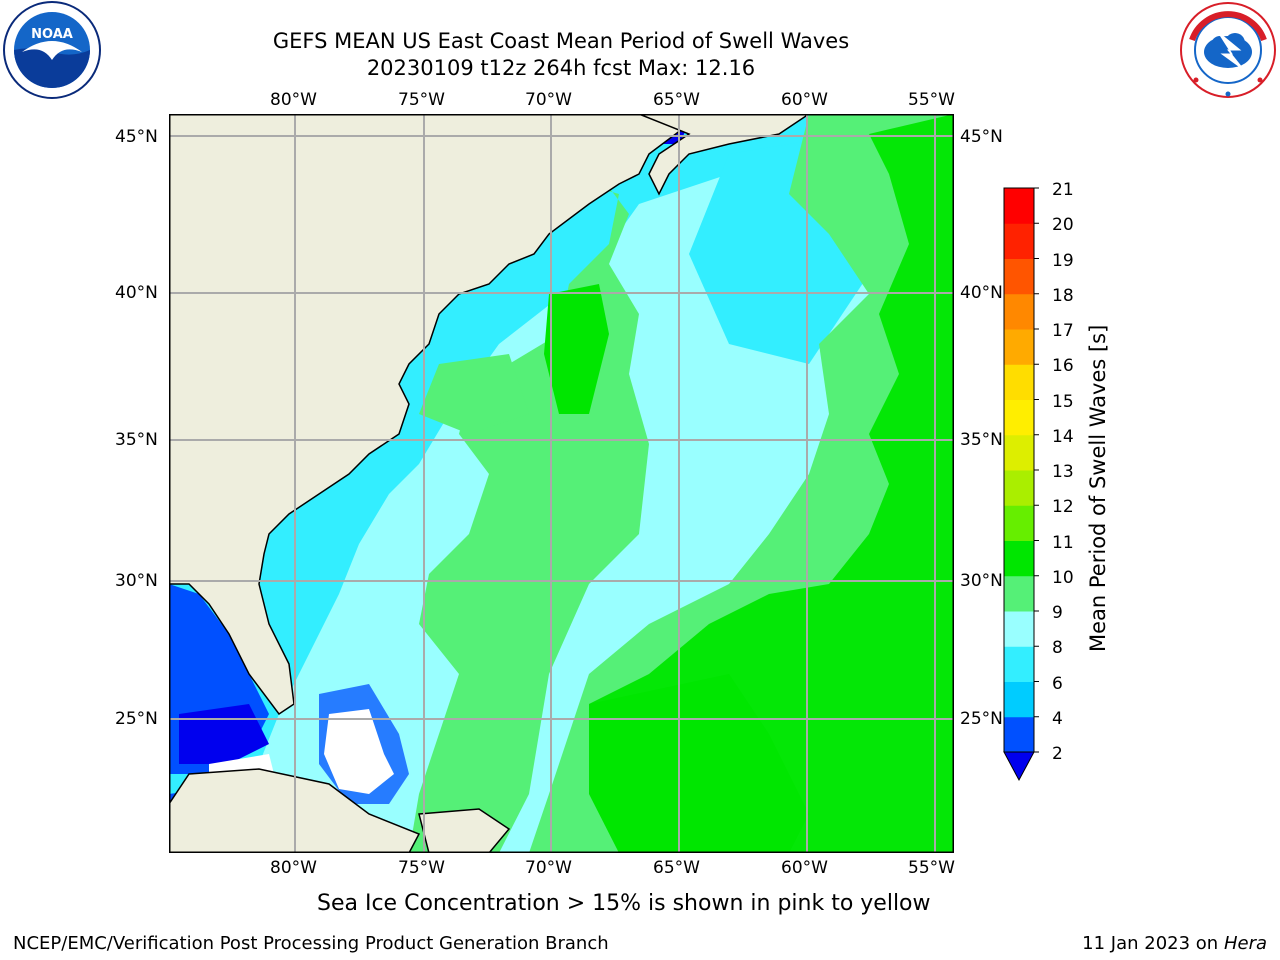 Image resolution: width=1280 pixels, height=960 pixels. Describe the element at coordinates (1063, 401) in the screenshot. I see `colorbar-tick-label-10: 15` at that location.